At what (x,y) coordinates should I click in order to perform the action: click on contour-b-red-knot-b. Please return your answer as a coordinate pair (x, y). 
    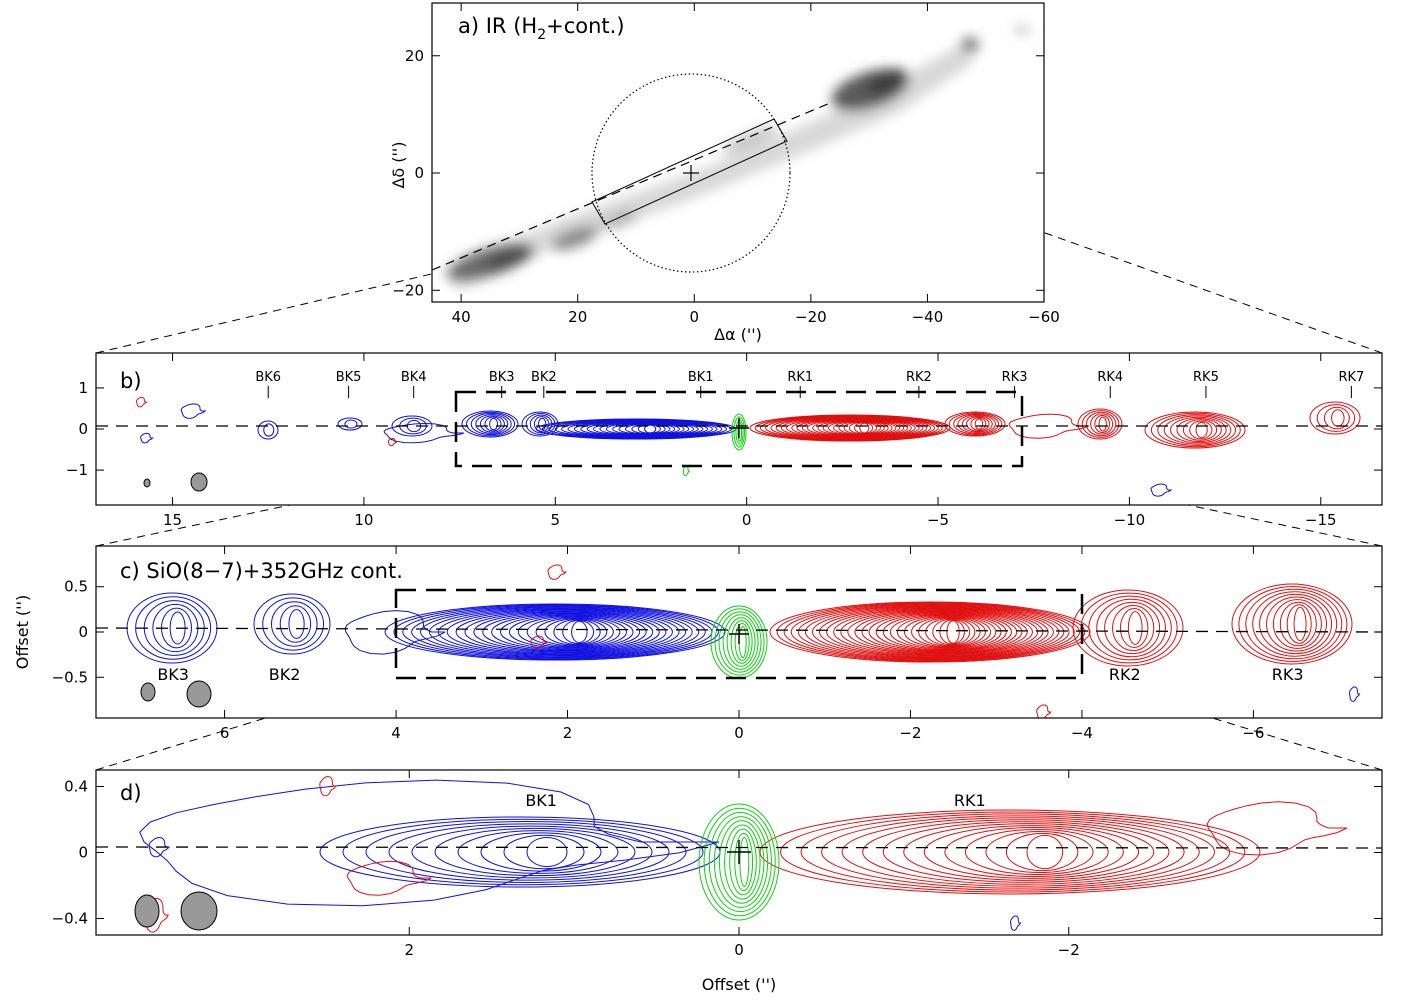
    Looking at the image, I should click on (392, 442).